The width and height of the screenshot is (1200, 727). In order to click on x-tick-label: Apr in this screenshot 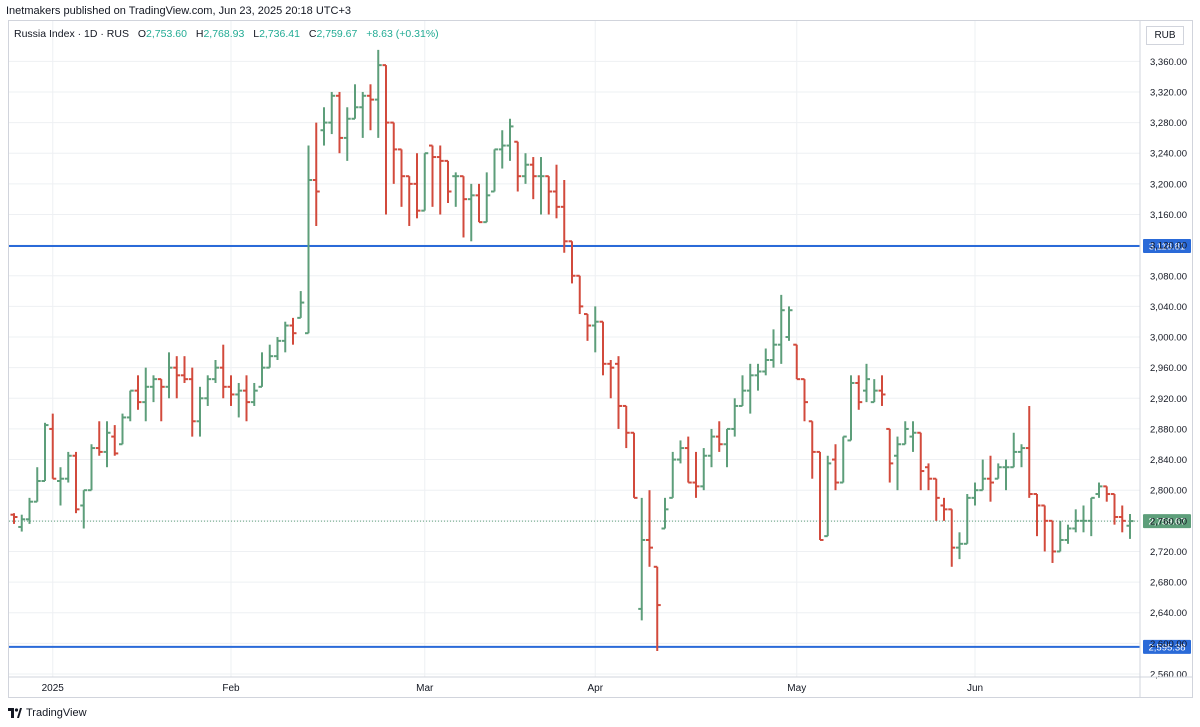, I will do `click(595, 688)`.